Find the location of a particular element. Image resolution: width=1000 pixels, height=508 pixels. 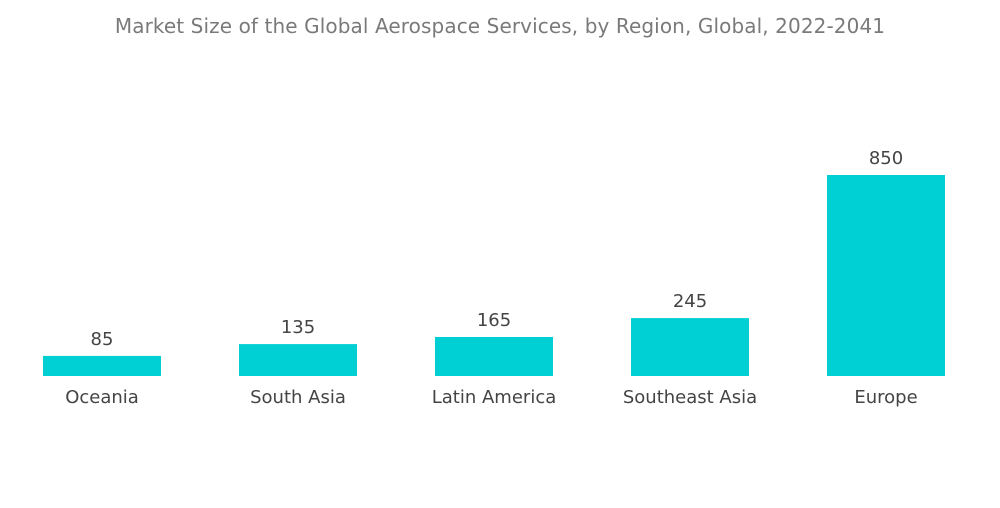

bar-latin-america is located at coordinates (494, 356).